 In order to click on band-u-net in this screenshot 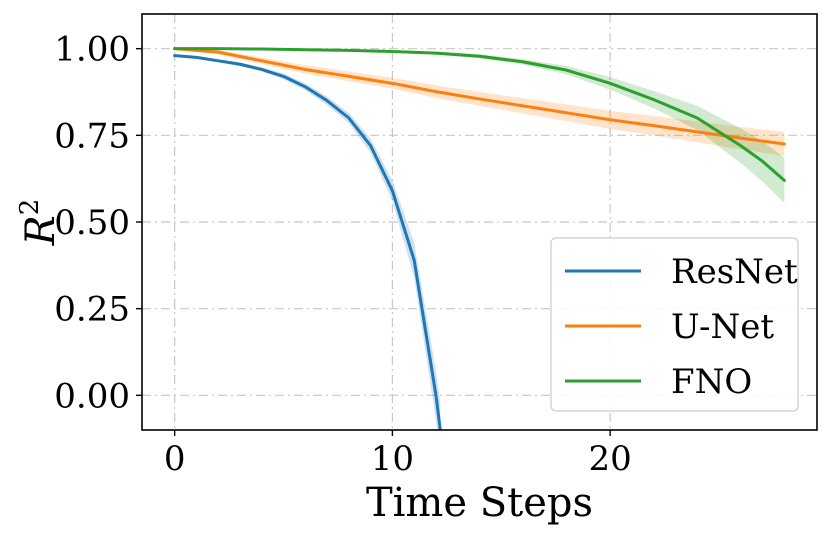, I will do `click(479, 102)`.